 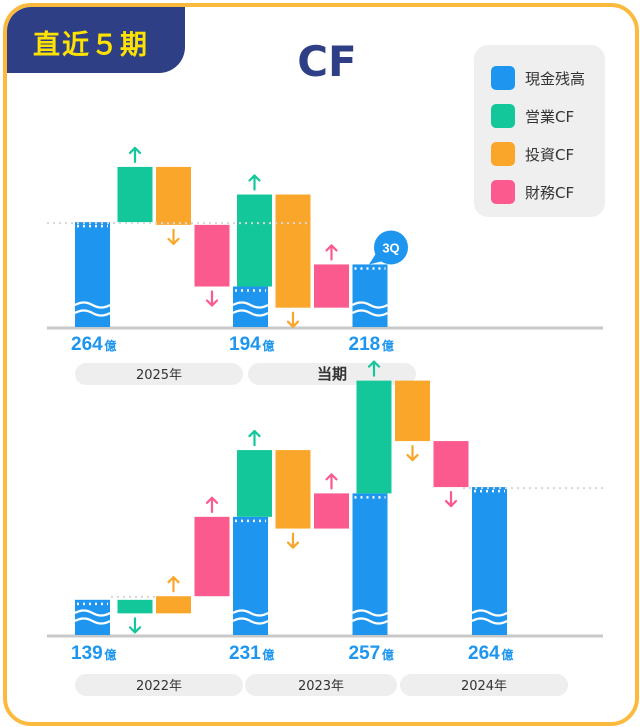 I want to click on chart2-financing-bar-1-arrow, so click(x=212, y=504).